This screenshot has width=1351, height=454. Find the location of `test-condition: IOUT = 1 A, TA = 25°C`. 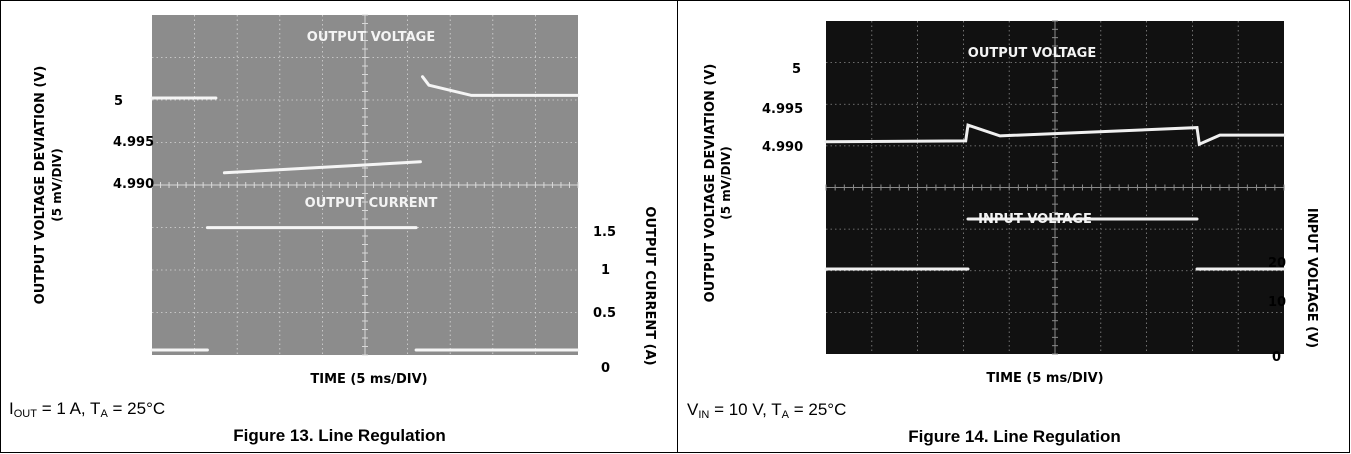

test-condition: IOUT = 1 A, TA = 25°C is located at coordinates (87, 409).